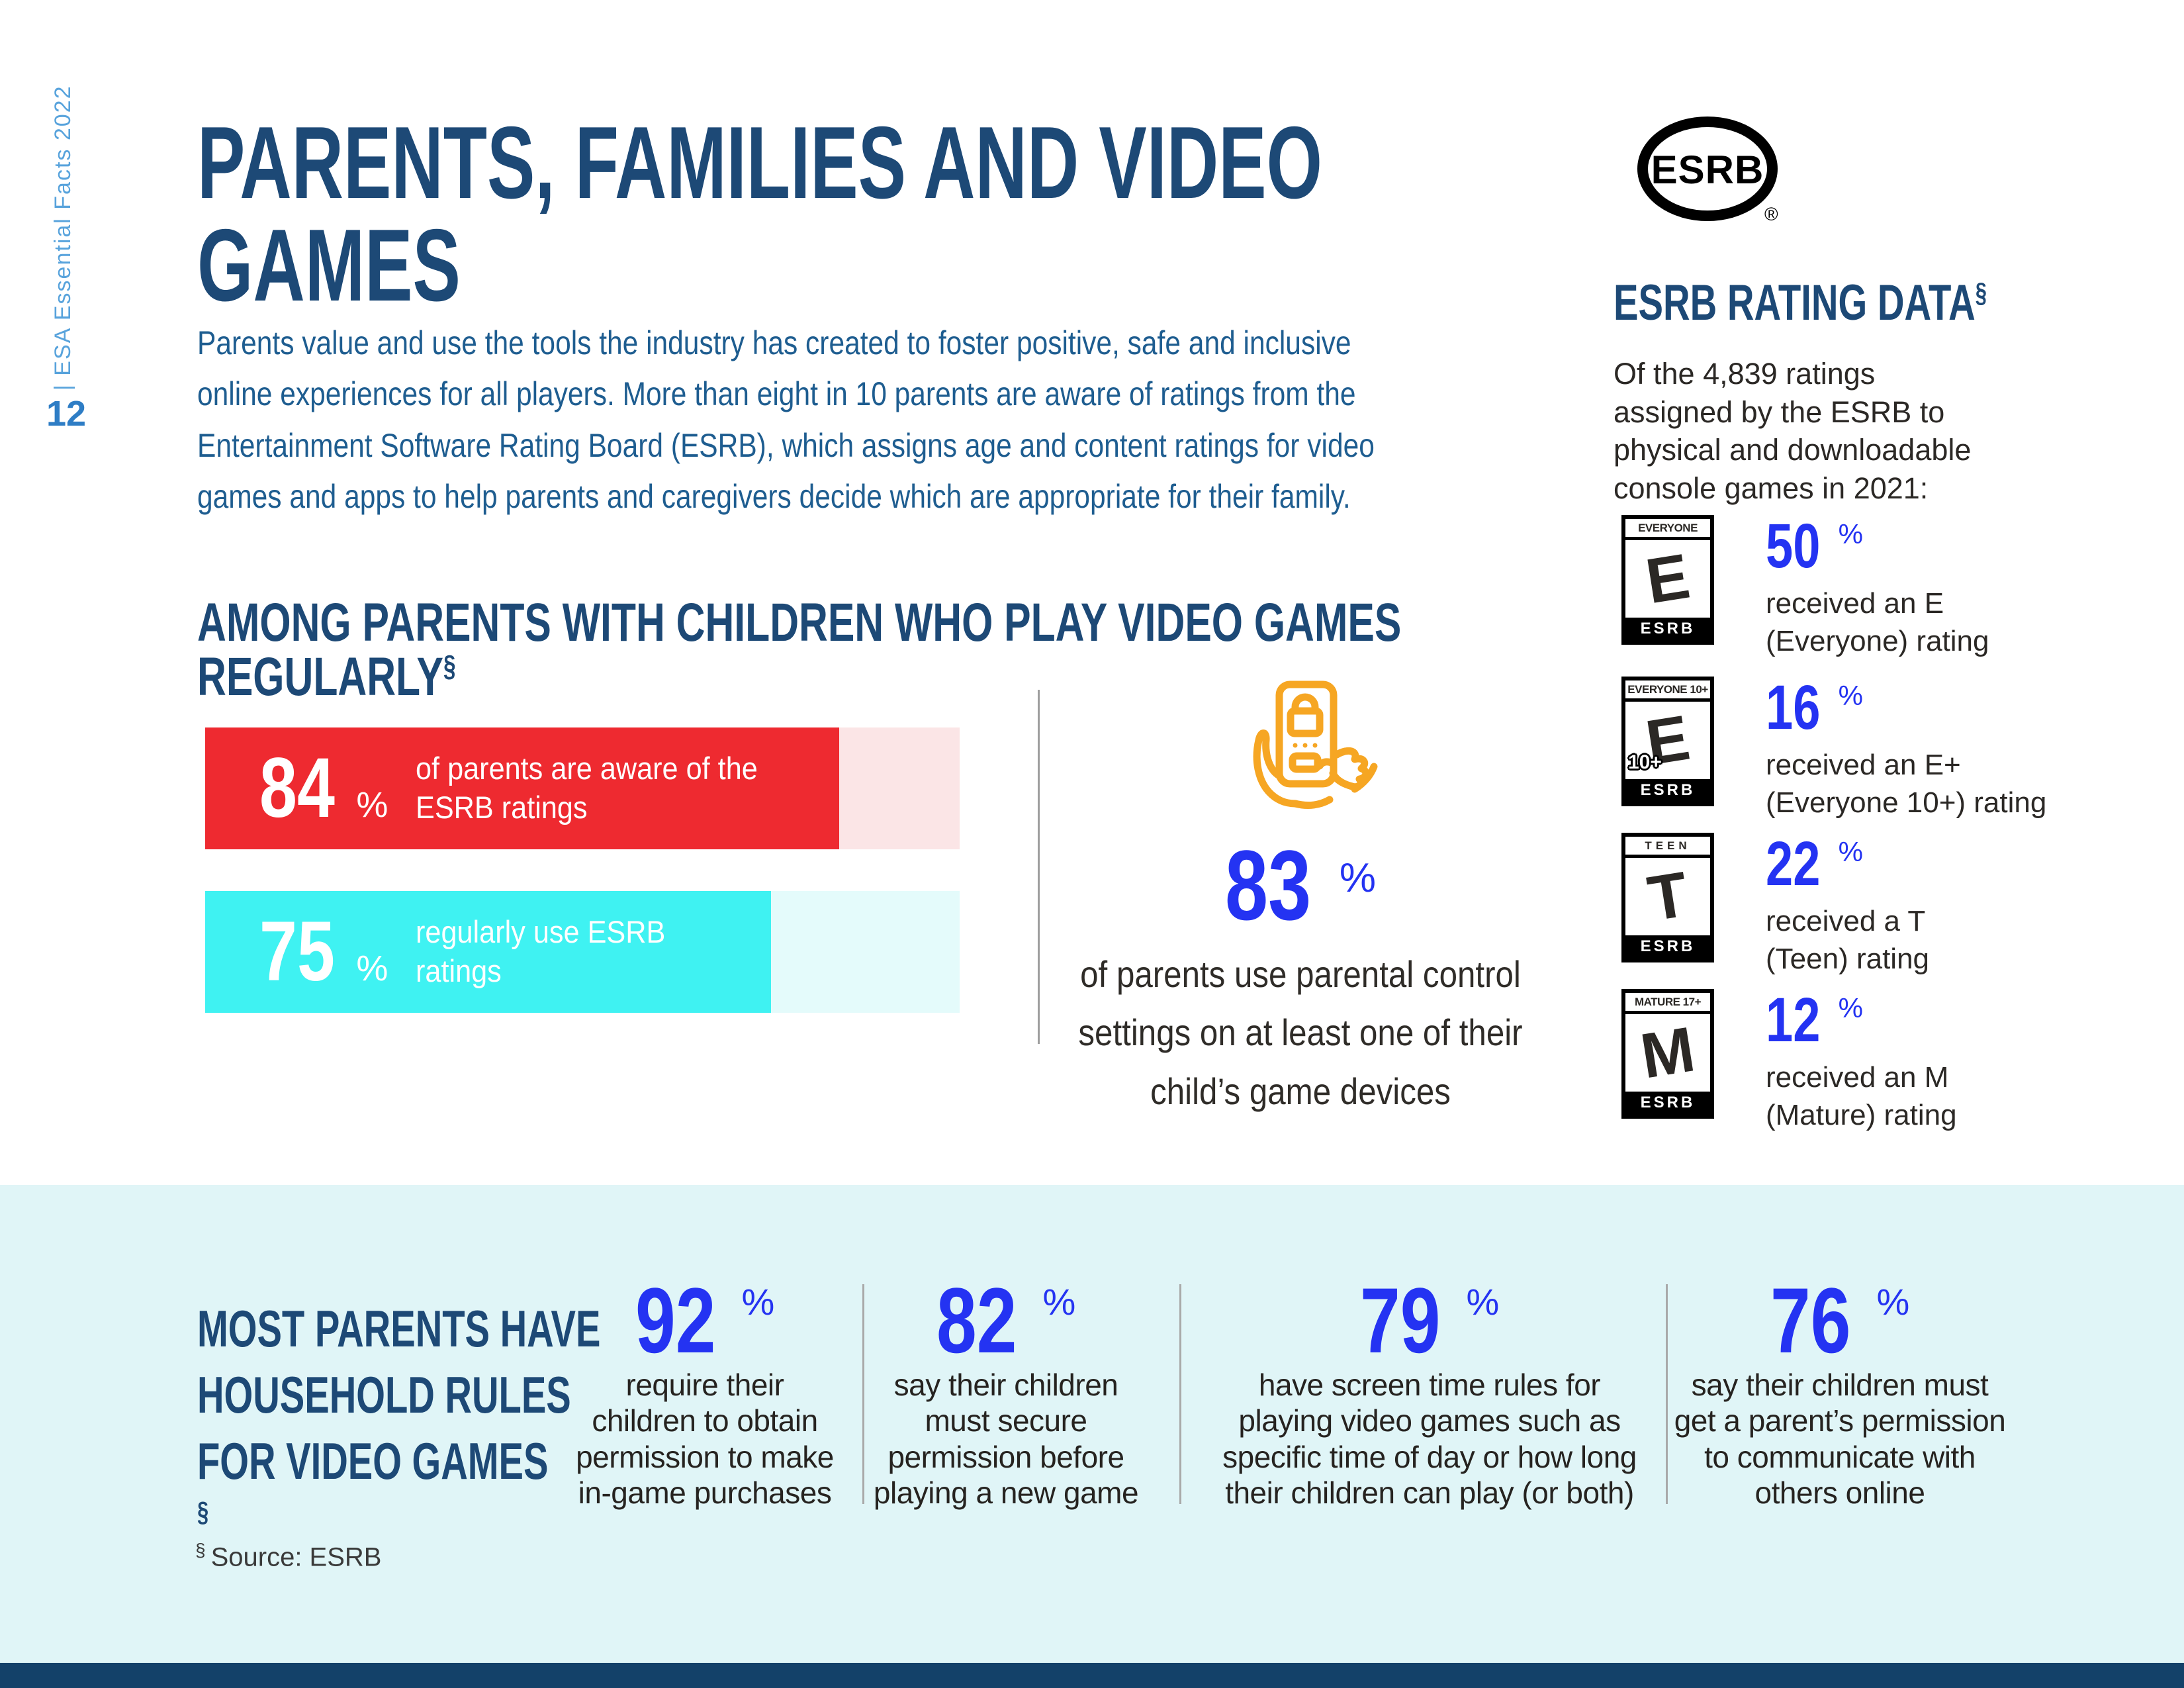 The width and height of the screenshot is (2184, 1688). I want to click on esrb-panel-heading: ESRB RATING DATA§, so click(1866, 303).